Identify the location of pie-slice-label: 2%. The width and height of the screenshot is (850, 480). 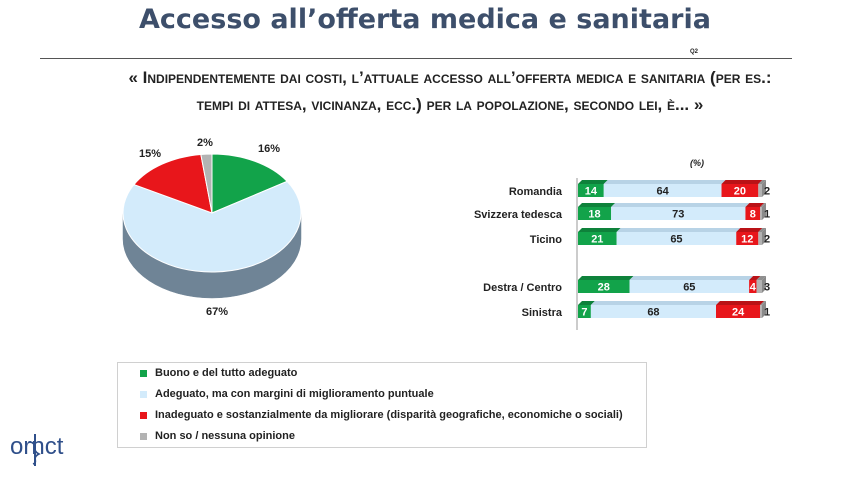
(205, 143).